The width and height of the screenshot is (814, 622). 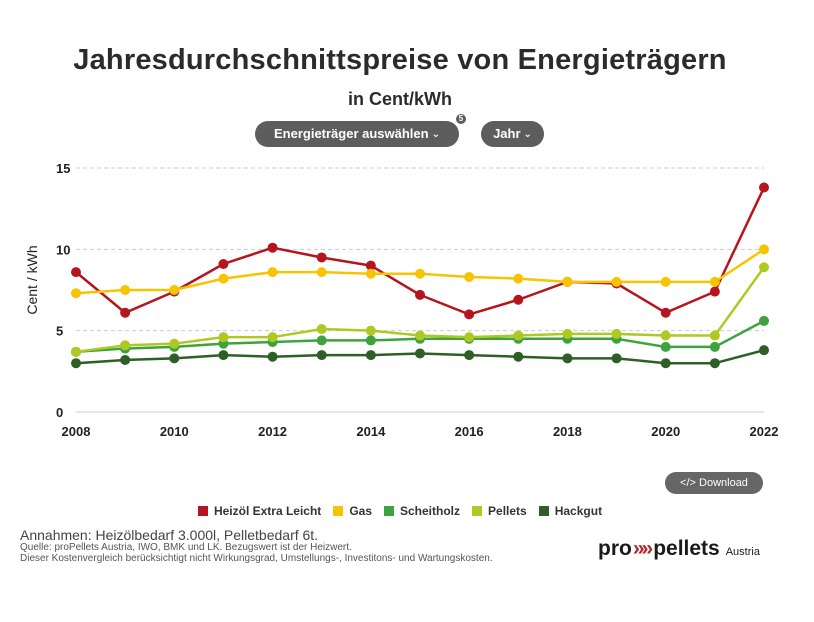 I want to click on x-tick-label: 2010, so click(x=174, y=431).